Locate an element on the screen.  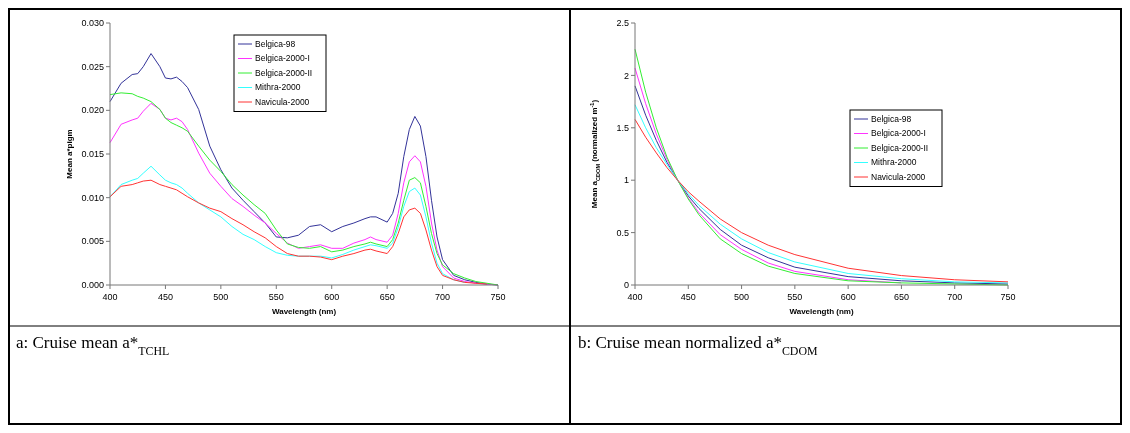
y-tick-label: 0.030 is located at coordinates (92, 23).